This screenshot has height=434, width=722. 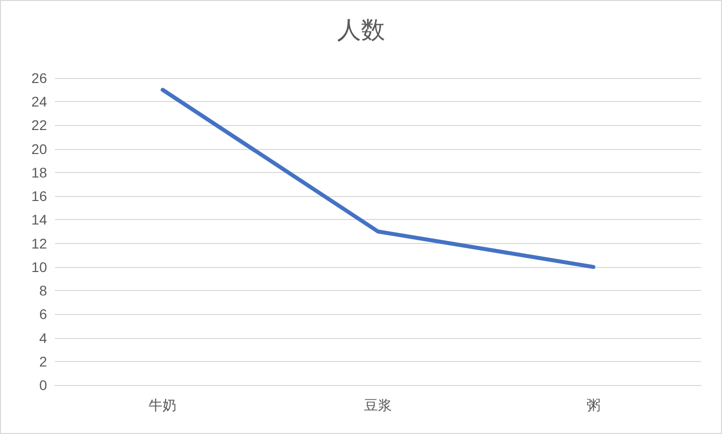 I want to click on y-tick-label: 2, so click(x=43, y=361).